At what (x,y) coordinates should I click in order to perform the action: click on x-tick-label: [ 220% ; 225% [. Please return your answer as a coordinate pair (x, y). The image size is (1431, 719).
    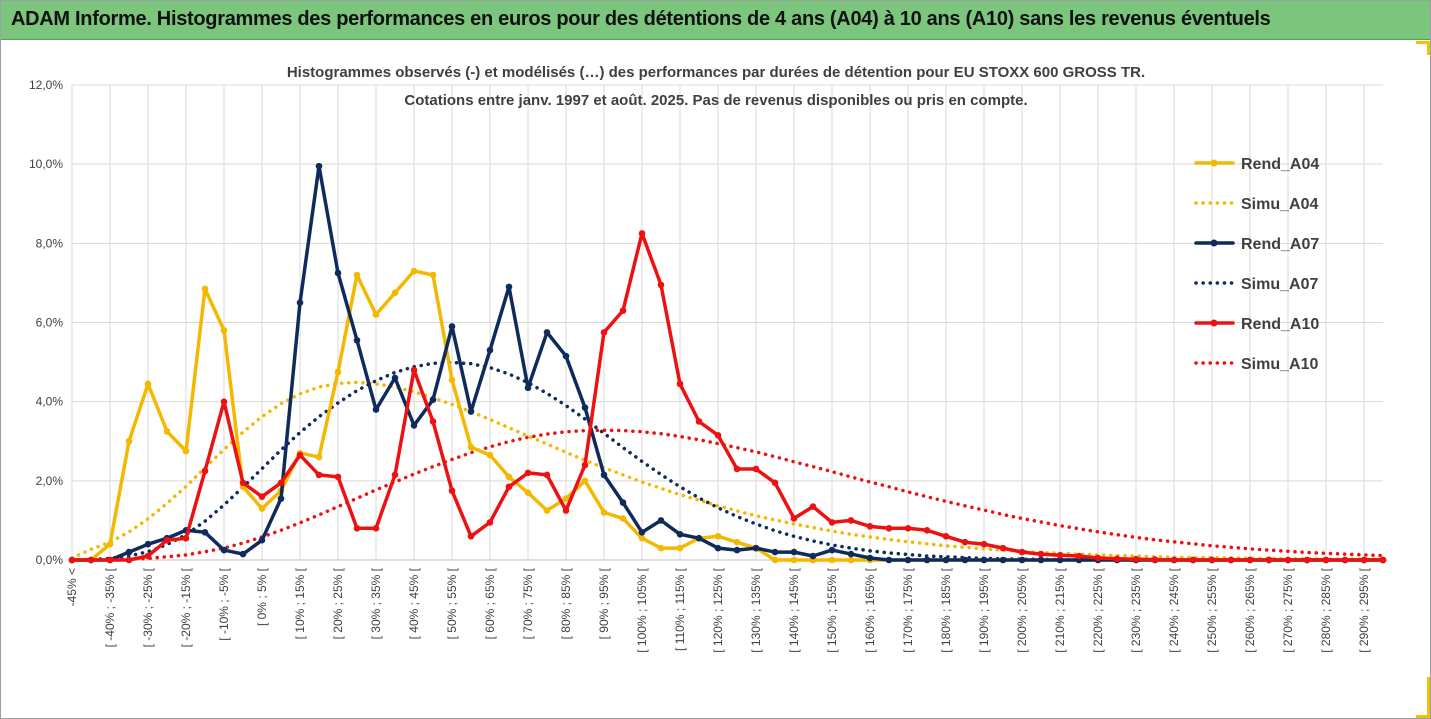
    Looking at the image, I should click on (1098, 609).